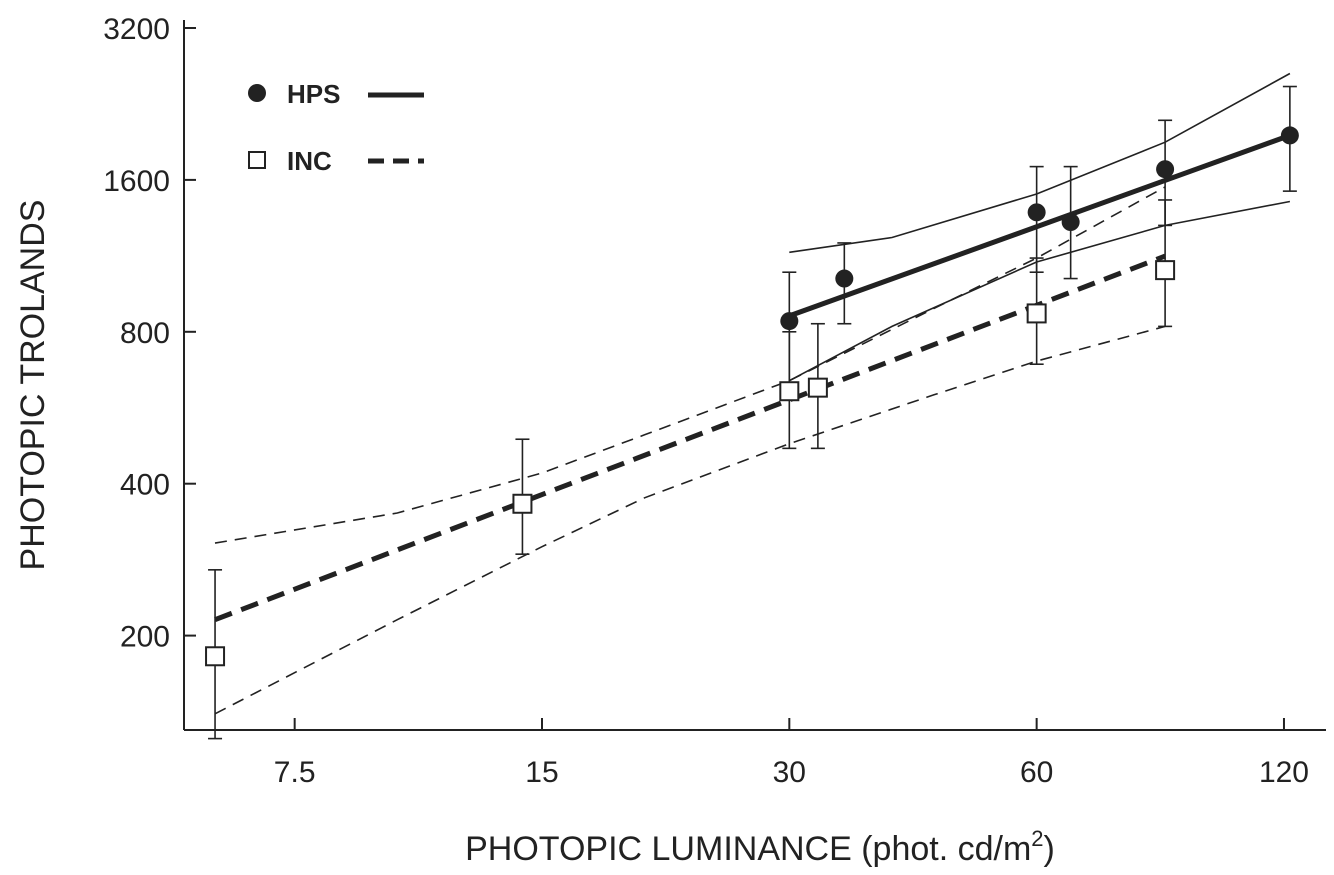 This screenshot has height=875, width=1334. I want to click on x-axis-title: PHOTOPIC LUMINANCE (phot. cd/m2), so click(760, 847).